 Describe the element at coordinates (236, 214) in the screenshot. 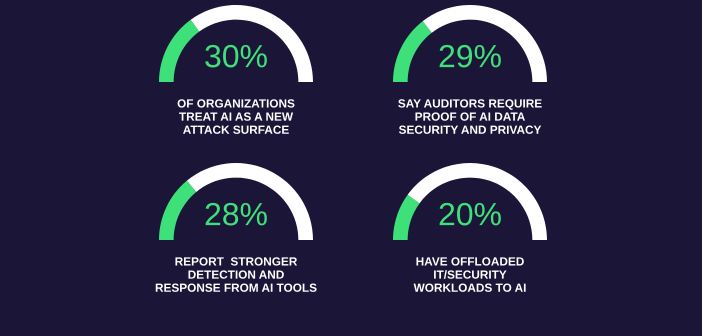

I see `text: 28%` at that location.